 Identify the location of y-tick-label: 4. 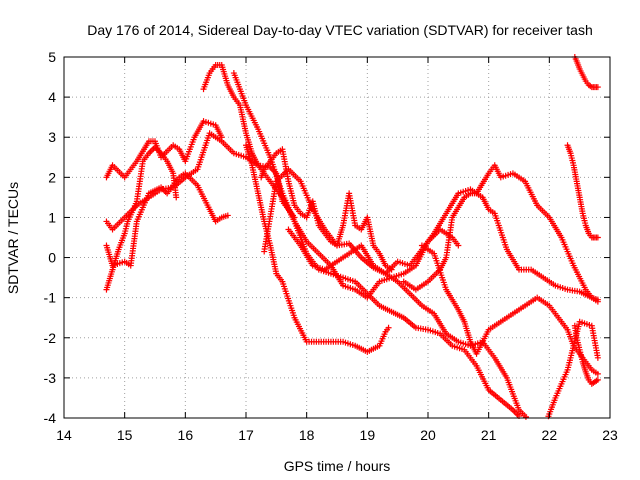
(52, 97).